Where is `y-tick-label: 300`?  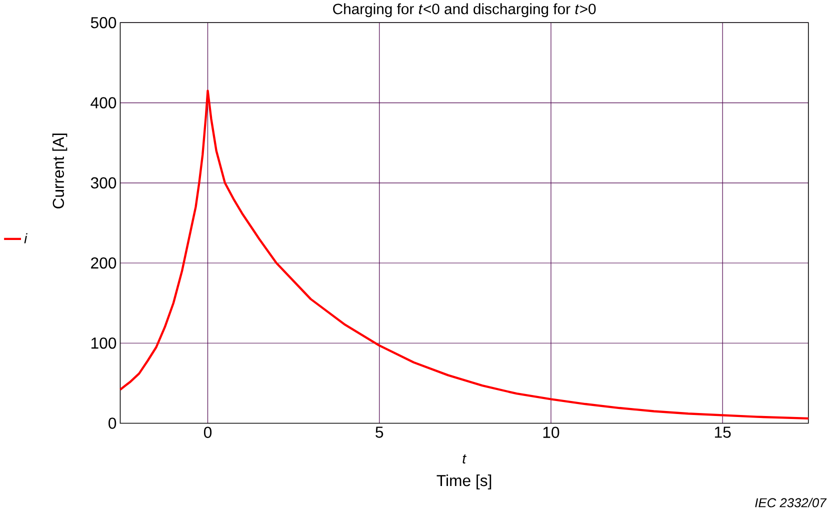
y-tick-label: 300 is located at coordinates (103, 183).